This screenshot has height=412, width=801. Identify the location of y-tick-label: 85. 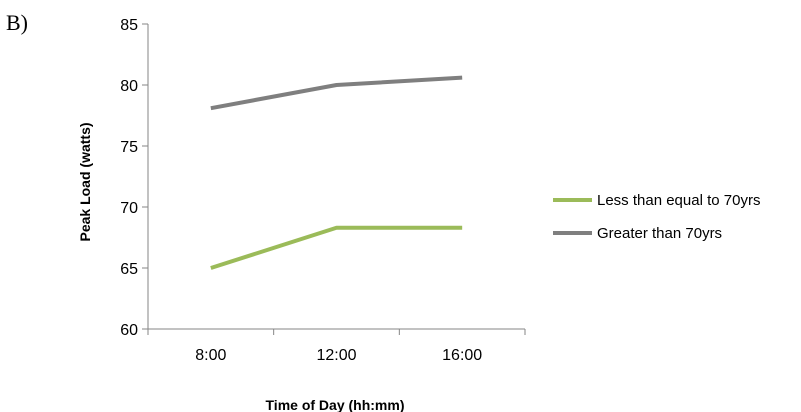
(129, 25).